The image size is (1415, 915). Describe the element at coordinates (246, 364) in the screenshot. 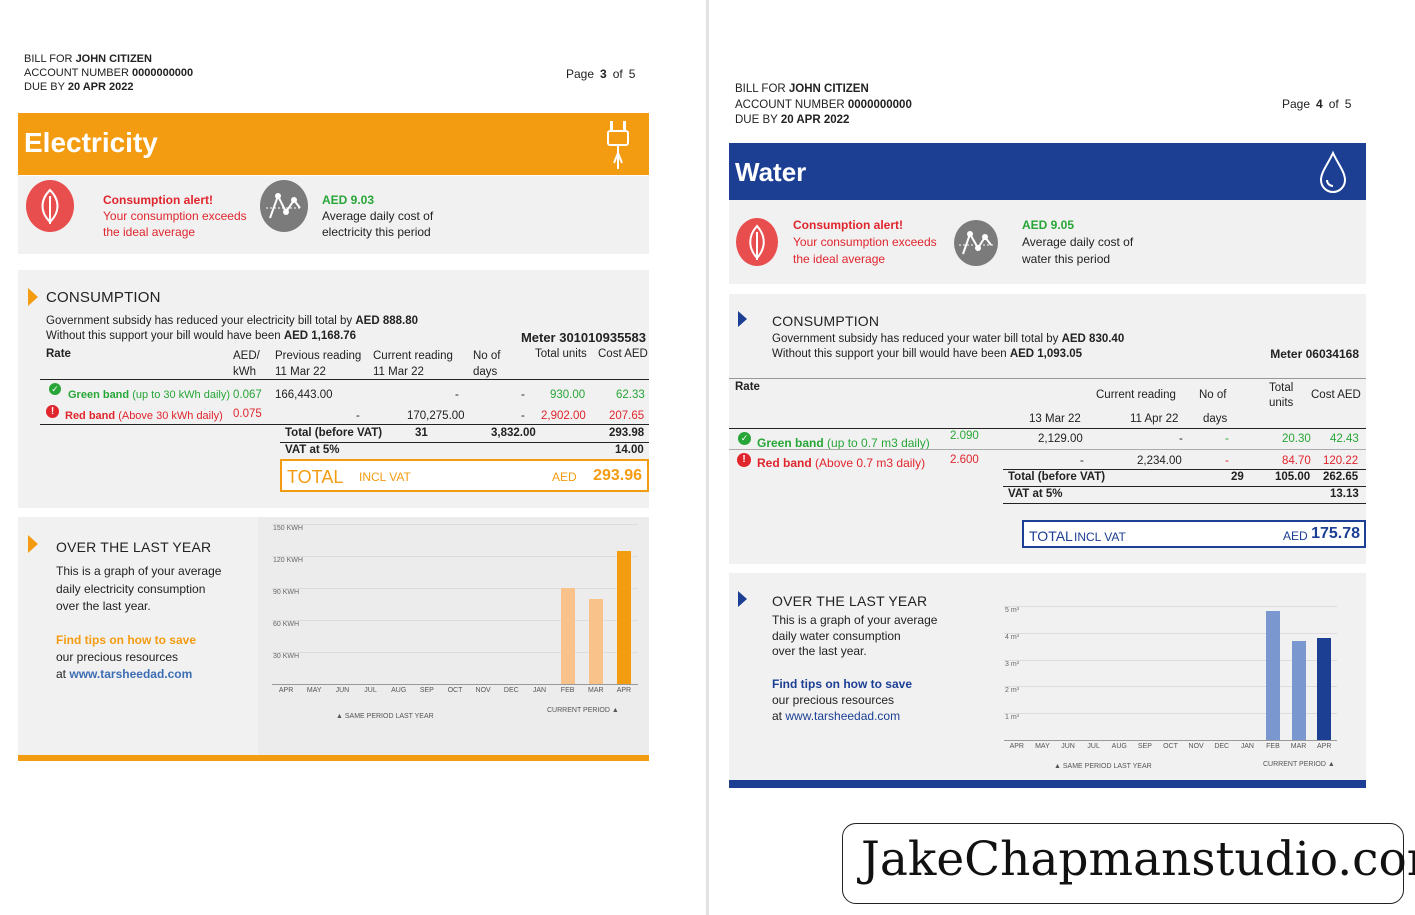

I see `col-aed-kwh: AED/kWh` at that location.